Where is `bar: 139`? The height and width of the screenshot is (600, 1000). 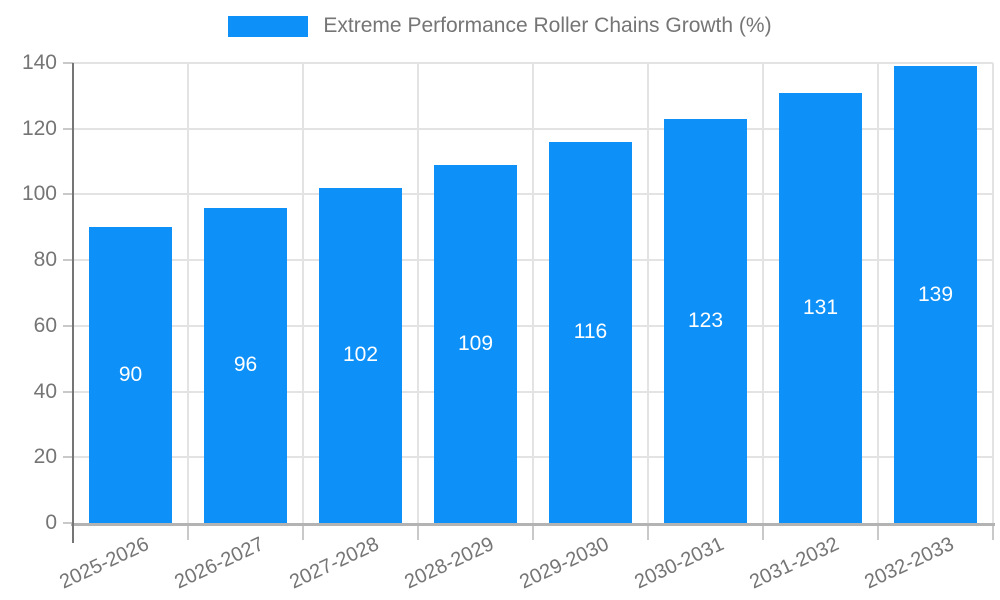
bar: 139 is located at coordinates (935, 294).